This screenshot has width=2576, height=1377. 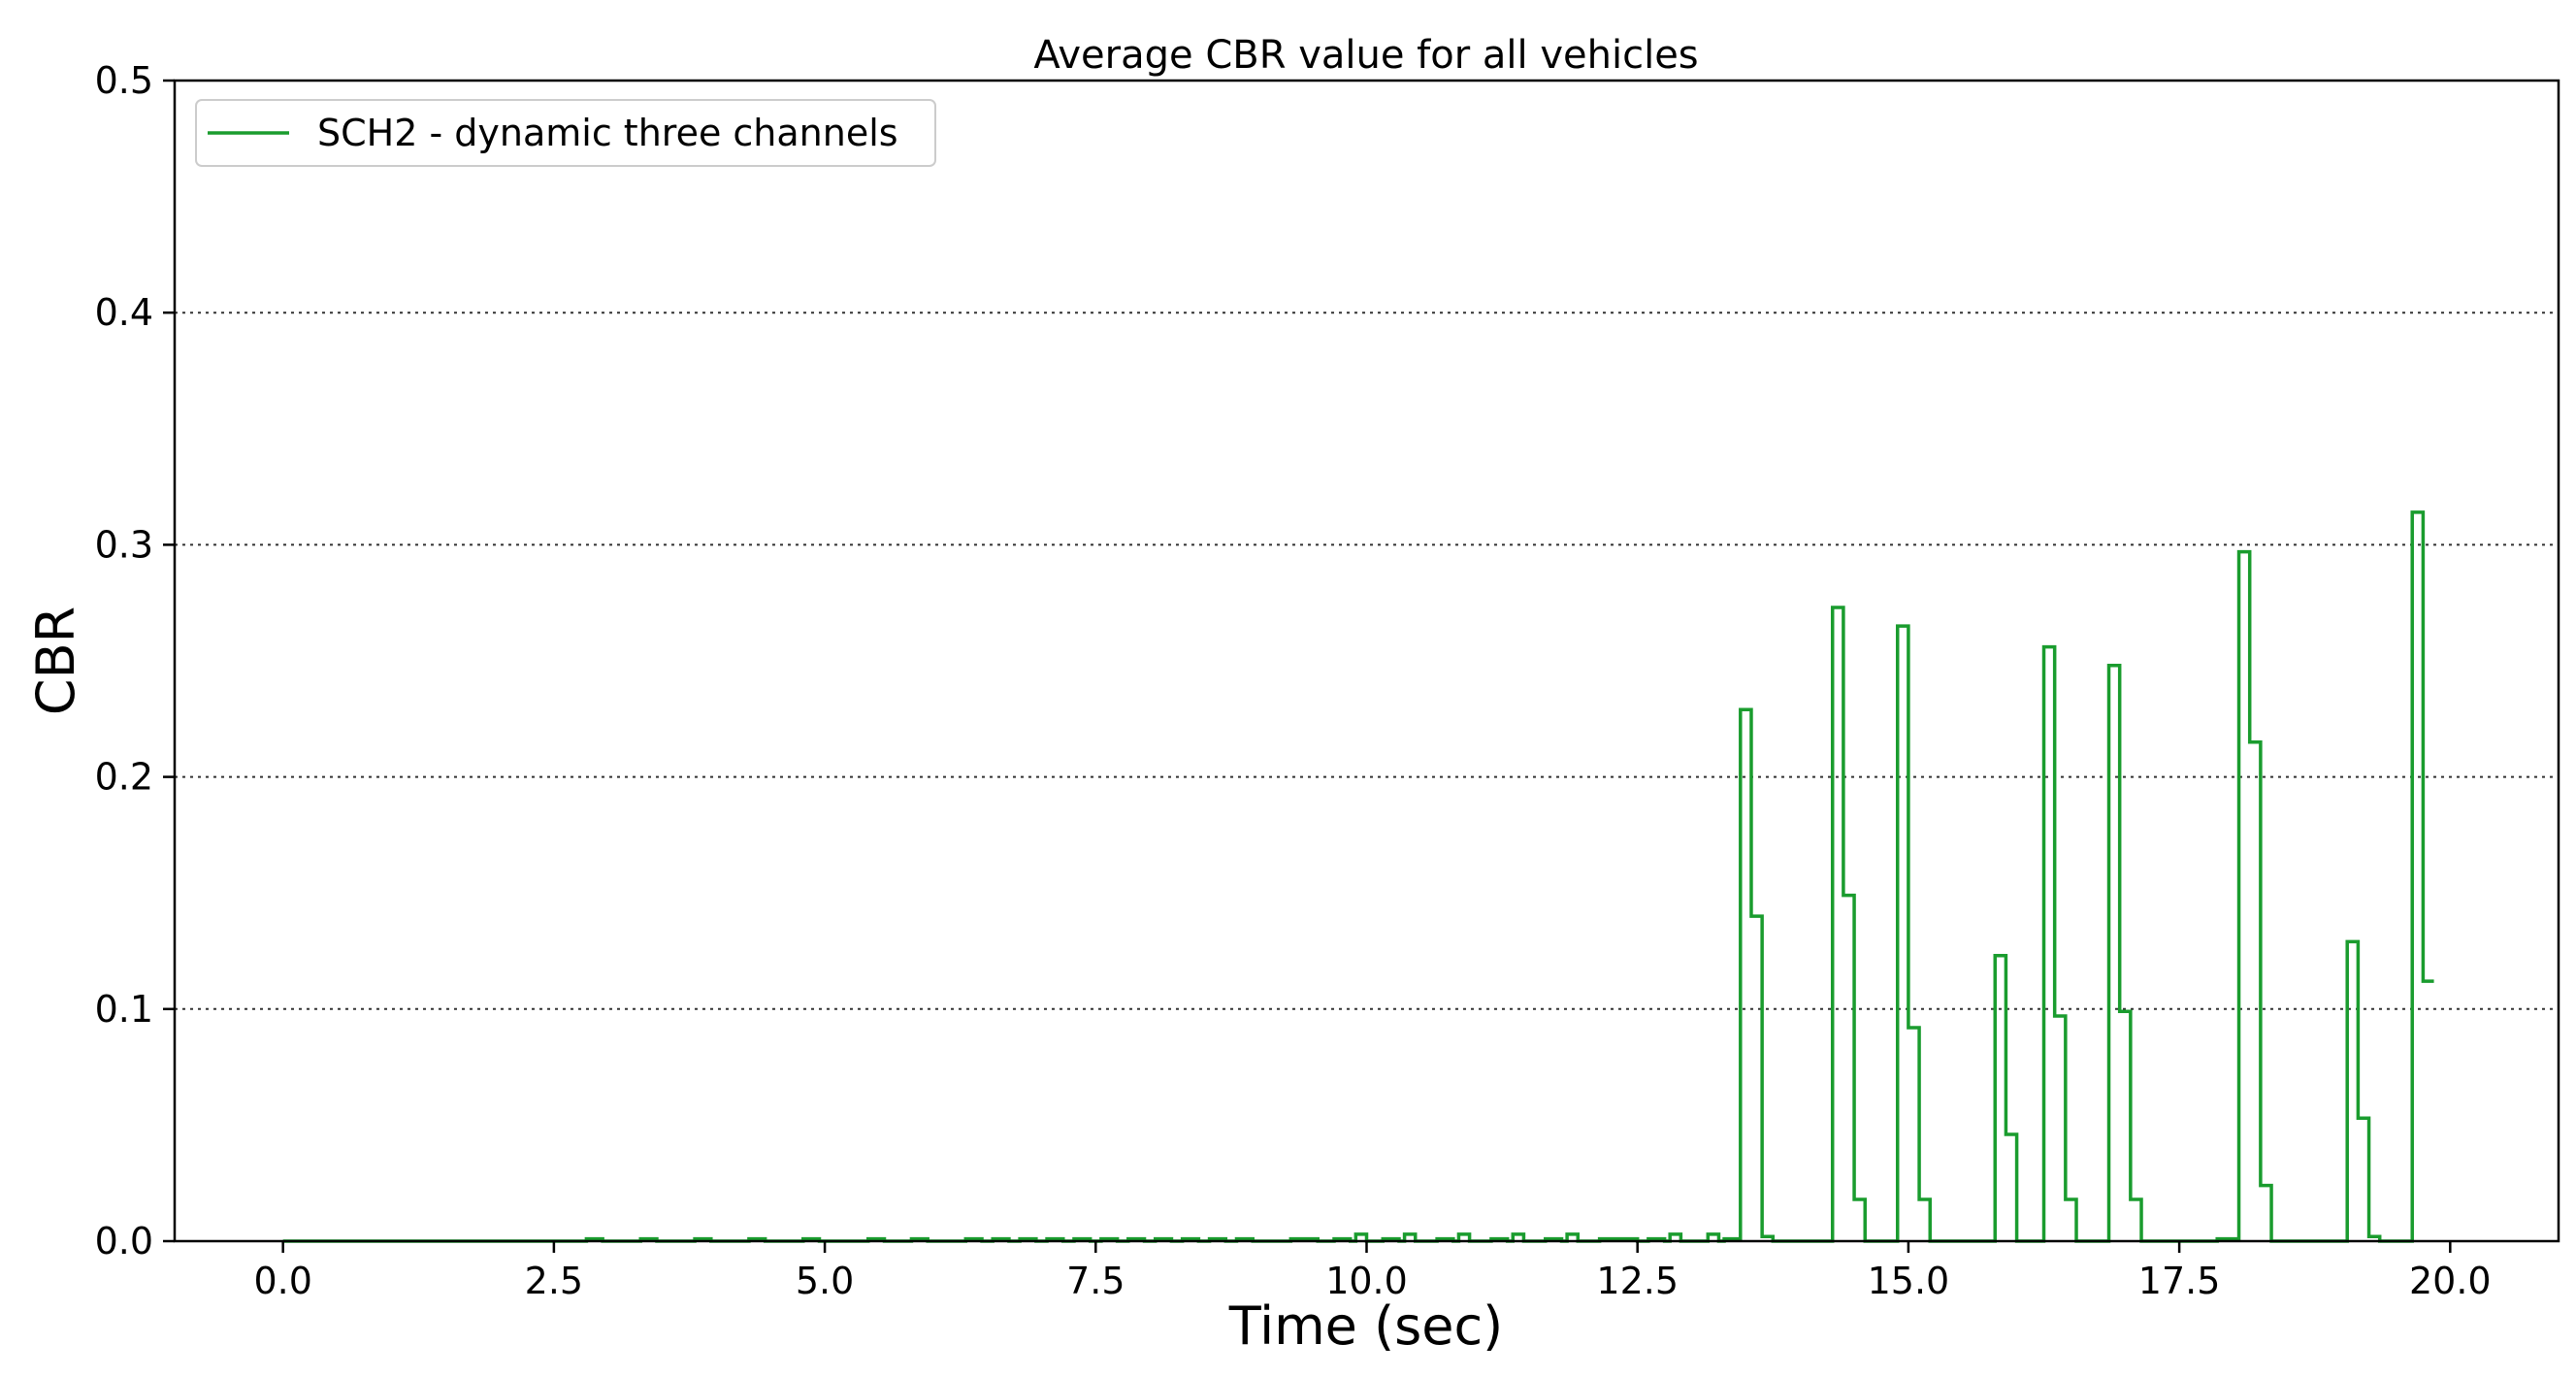 I want to click on y-tick-label-3: 0.3, so click(x=124, y=544).